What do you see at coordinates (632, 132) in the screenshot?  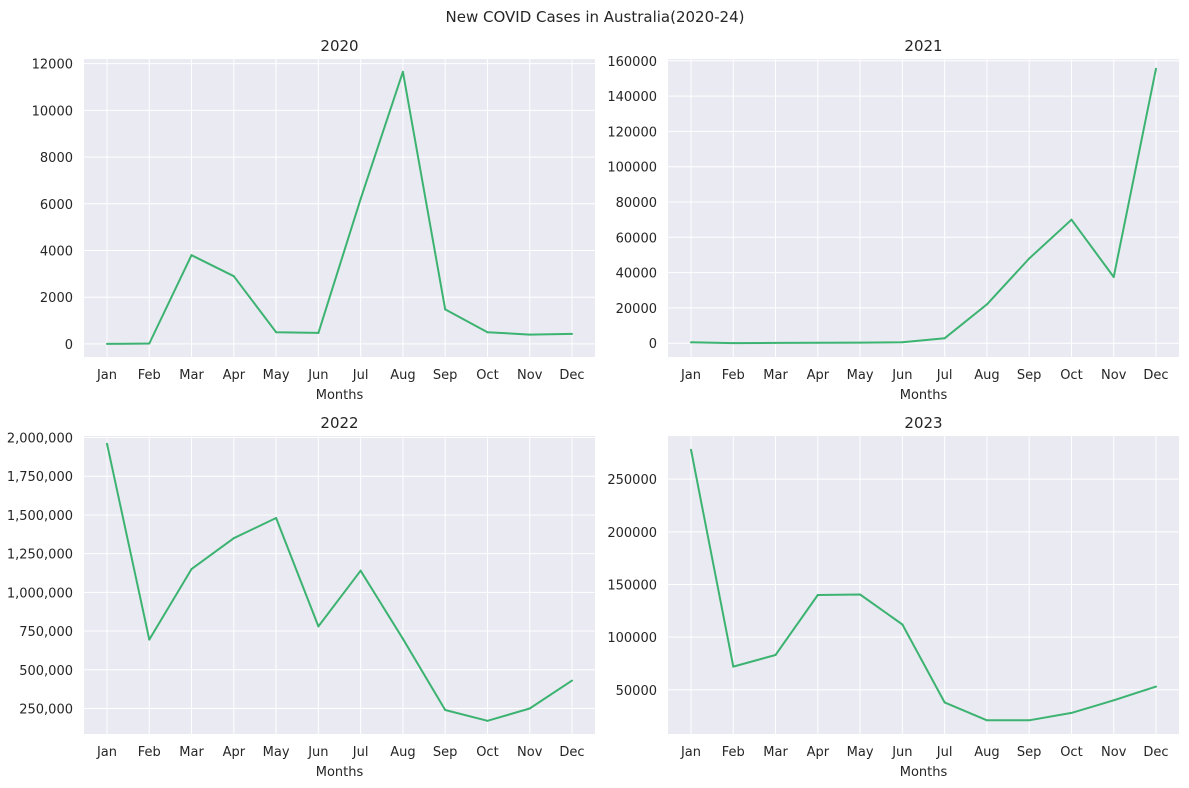 I see `y-tick-label: 120000` at bounding box center [632, 132].